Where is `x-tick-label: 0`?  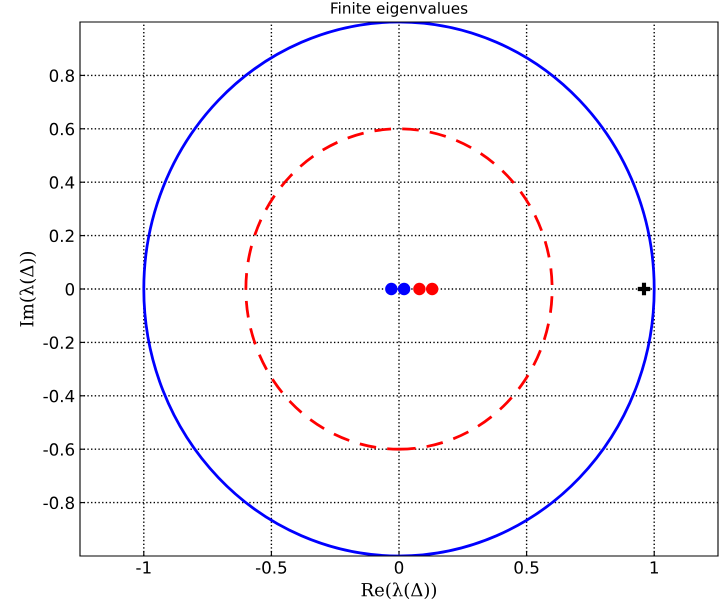
x-tick-label: 0 is located at coordinates (399, 567).